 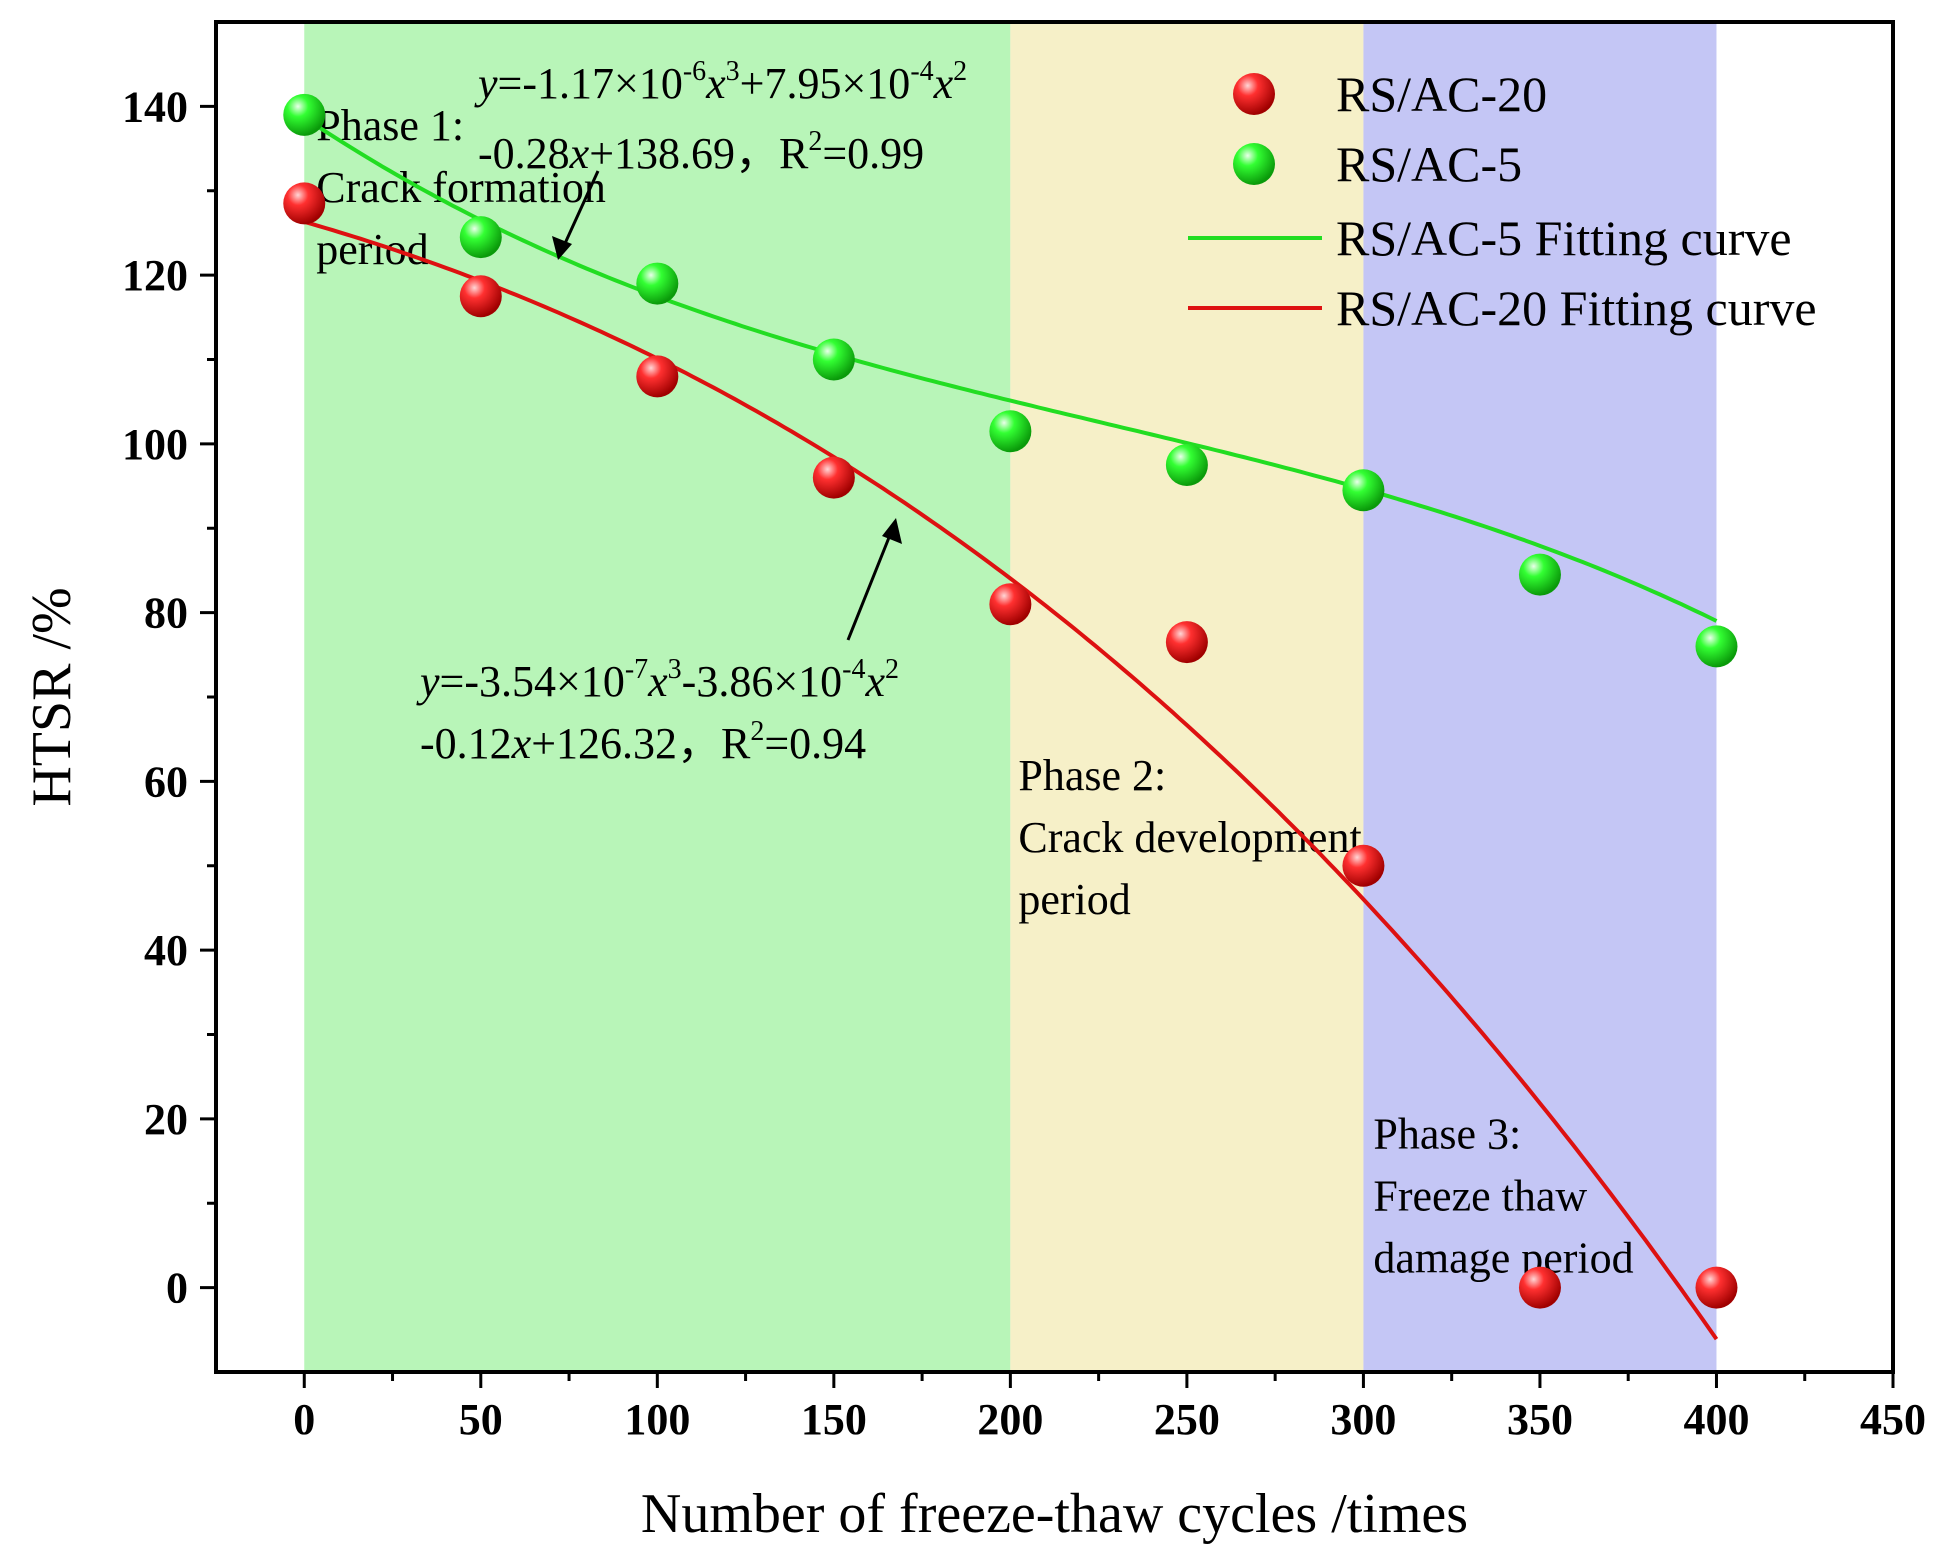 I want to click on legend-label-2: RS/AC-5, so click(x=1429, y=164).